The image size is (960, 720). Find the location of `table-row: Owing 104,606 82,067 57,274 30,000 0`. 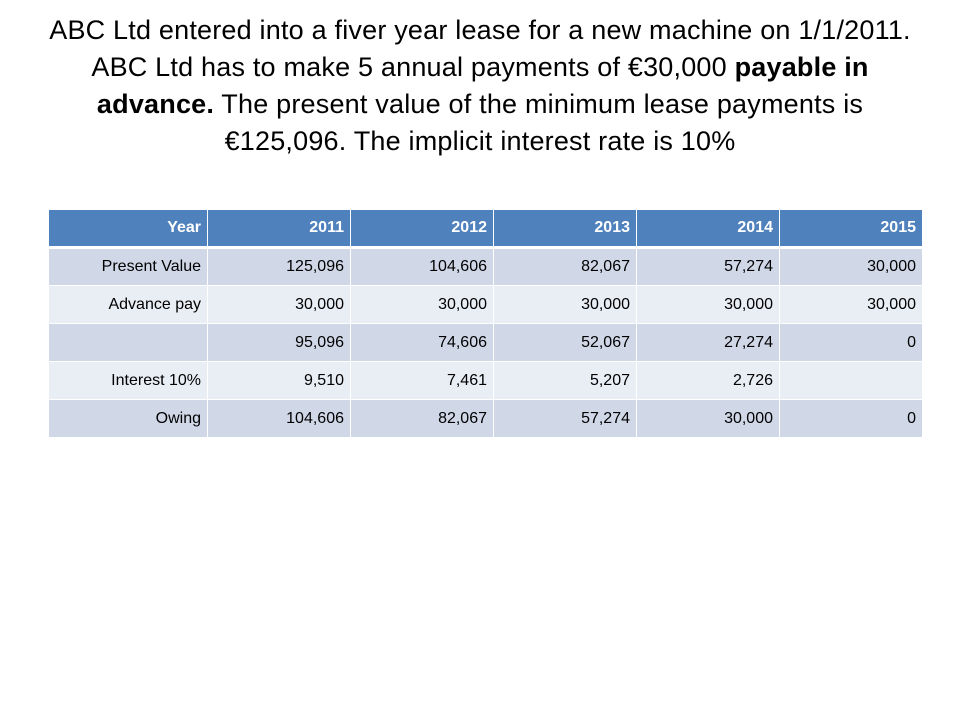

table-row: Owing 104,606 82,067 57,274 30,000 0 is located at coordinates (485, 418).